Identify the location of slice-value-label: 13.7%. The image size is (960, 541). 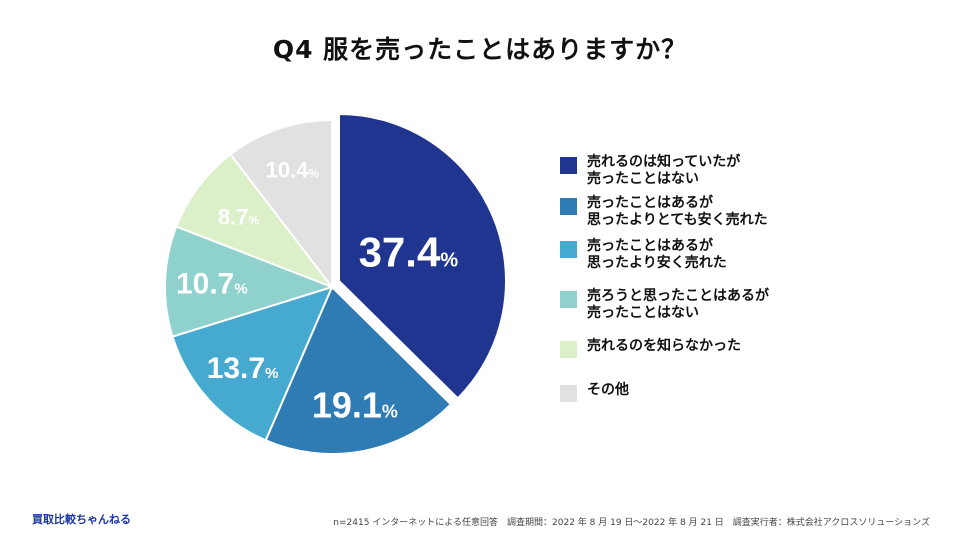
(243, 368).